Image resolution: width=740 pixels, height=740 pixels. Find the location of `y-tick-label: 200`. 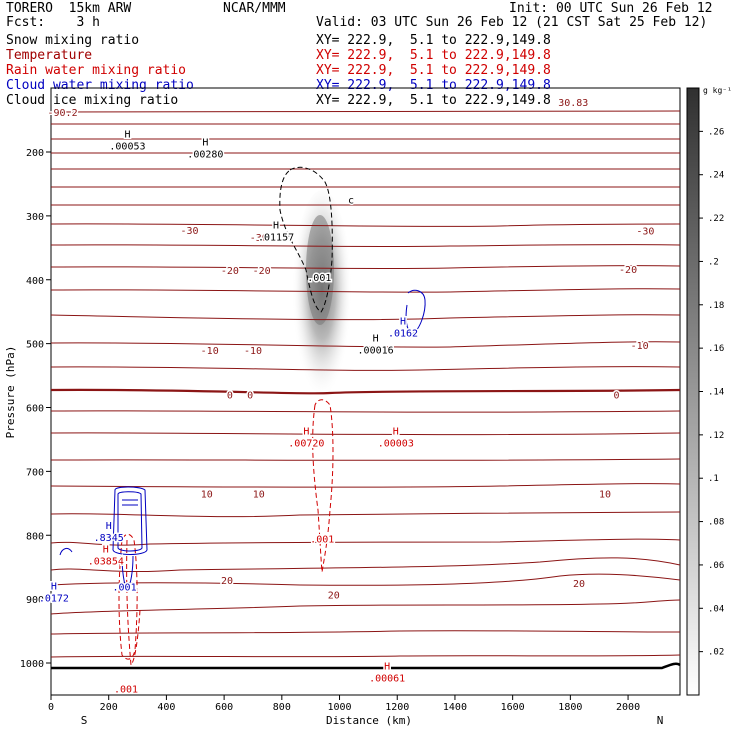

y-tick-label: 200 is located at coordinates (35, 153).